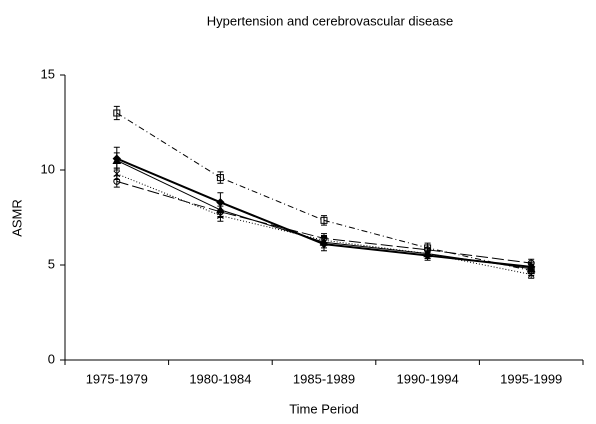  What do you see at coordinates (48, 73) in the screenshot?
I see `y-tick-label: 15` at bounding box center [48, 73].